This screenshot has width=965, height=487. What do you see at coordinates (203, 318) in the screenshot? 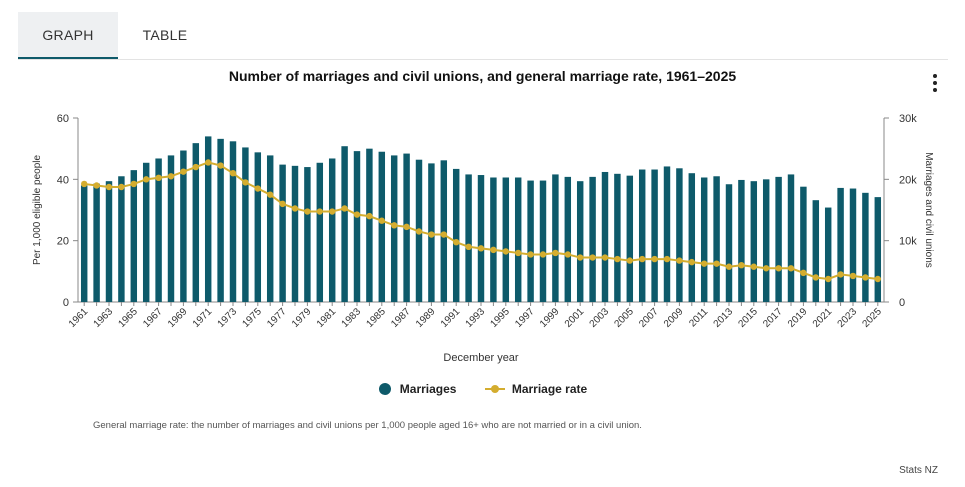
I see `x-tick-label: 1971` at bounding box center [203, 318].